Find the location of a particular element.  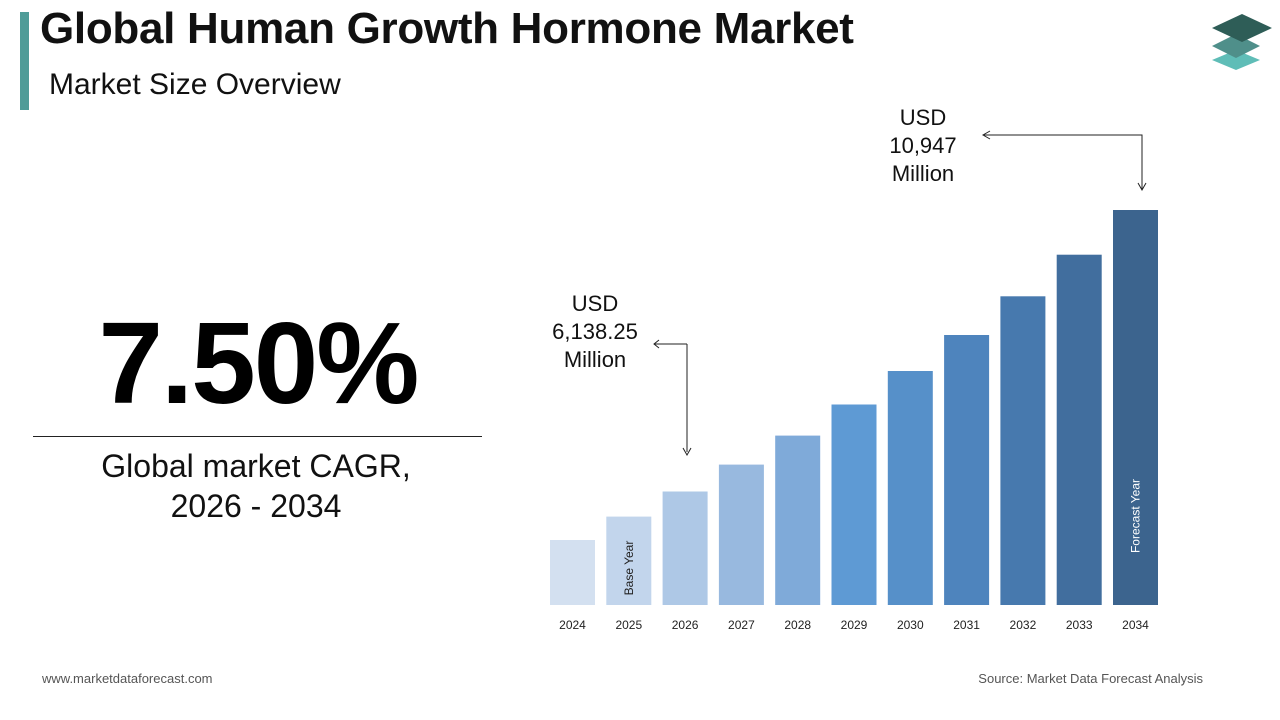

annotation-2026-line1: USD is located at coordinates (595, 303).